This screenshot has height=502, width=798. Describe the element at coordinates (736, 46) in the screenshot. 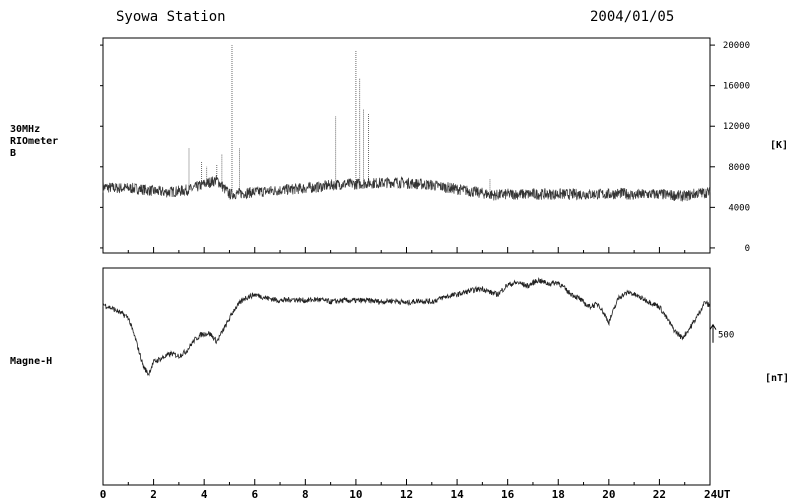

I see `riometer-y-tick-label: 20000` at that location.